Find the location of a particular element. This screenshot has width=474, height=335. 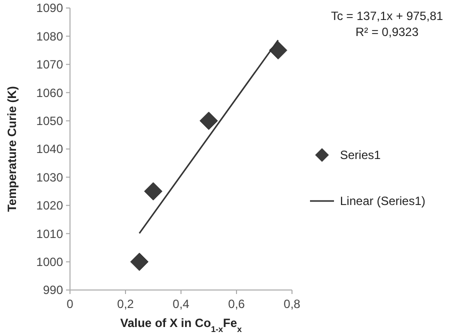

x-tick-label: 0,8 is located at coordinates (292, 304).